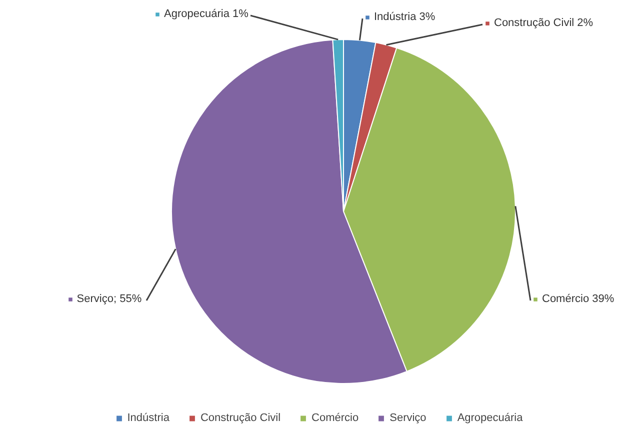 This screenshot has width=637, height=426. What do you see at coordinates (490, 418) in the screenshot?
I see `legend-label: Agropecuária` at bounding box center [490, 418].